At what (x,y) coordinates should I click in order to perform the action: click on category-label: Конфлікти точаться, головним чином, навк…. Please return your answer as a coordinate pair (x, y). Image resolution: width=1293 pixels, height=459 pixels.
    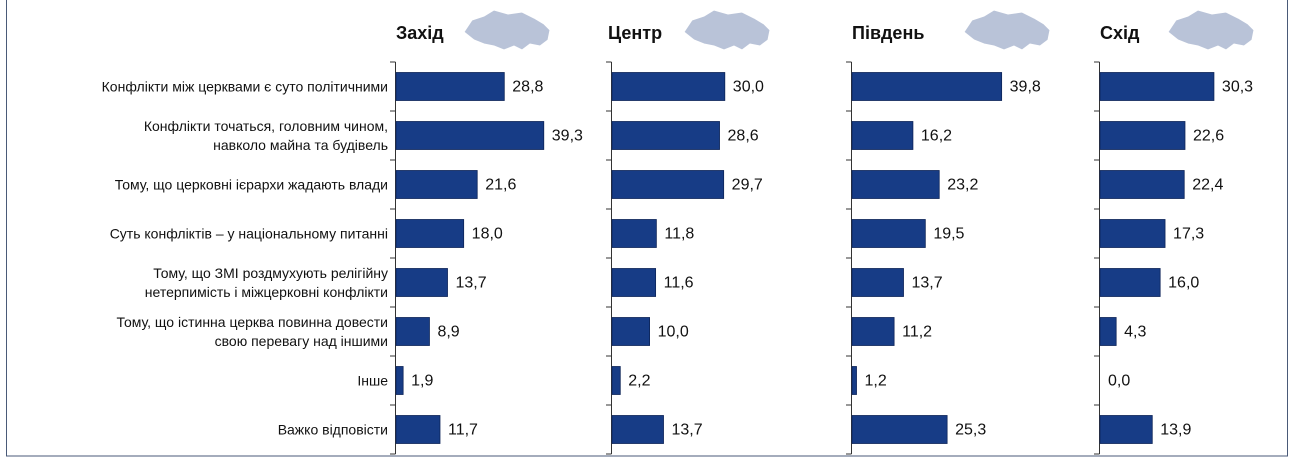
    Looking at the image, I should click on (265, 135).